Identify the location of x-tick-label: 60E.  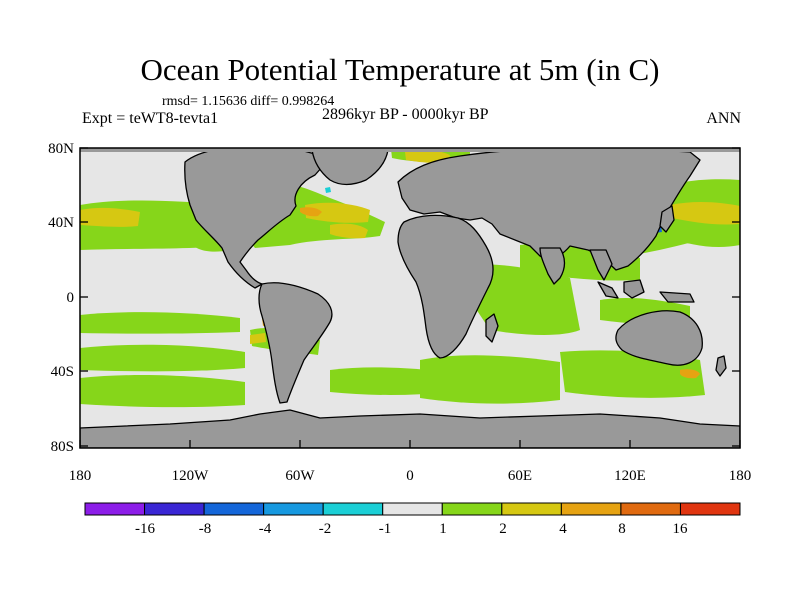
(520, 476).